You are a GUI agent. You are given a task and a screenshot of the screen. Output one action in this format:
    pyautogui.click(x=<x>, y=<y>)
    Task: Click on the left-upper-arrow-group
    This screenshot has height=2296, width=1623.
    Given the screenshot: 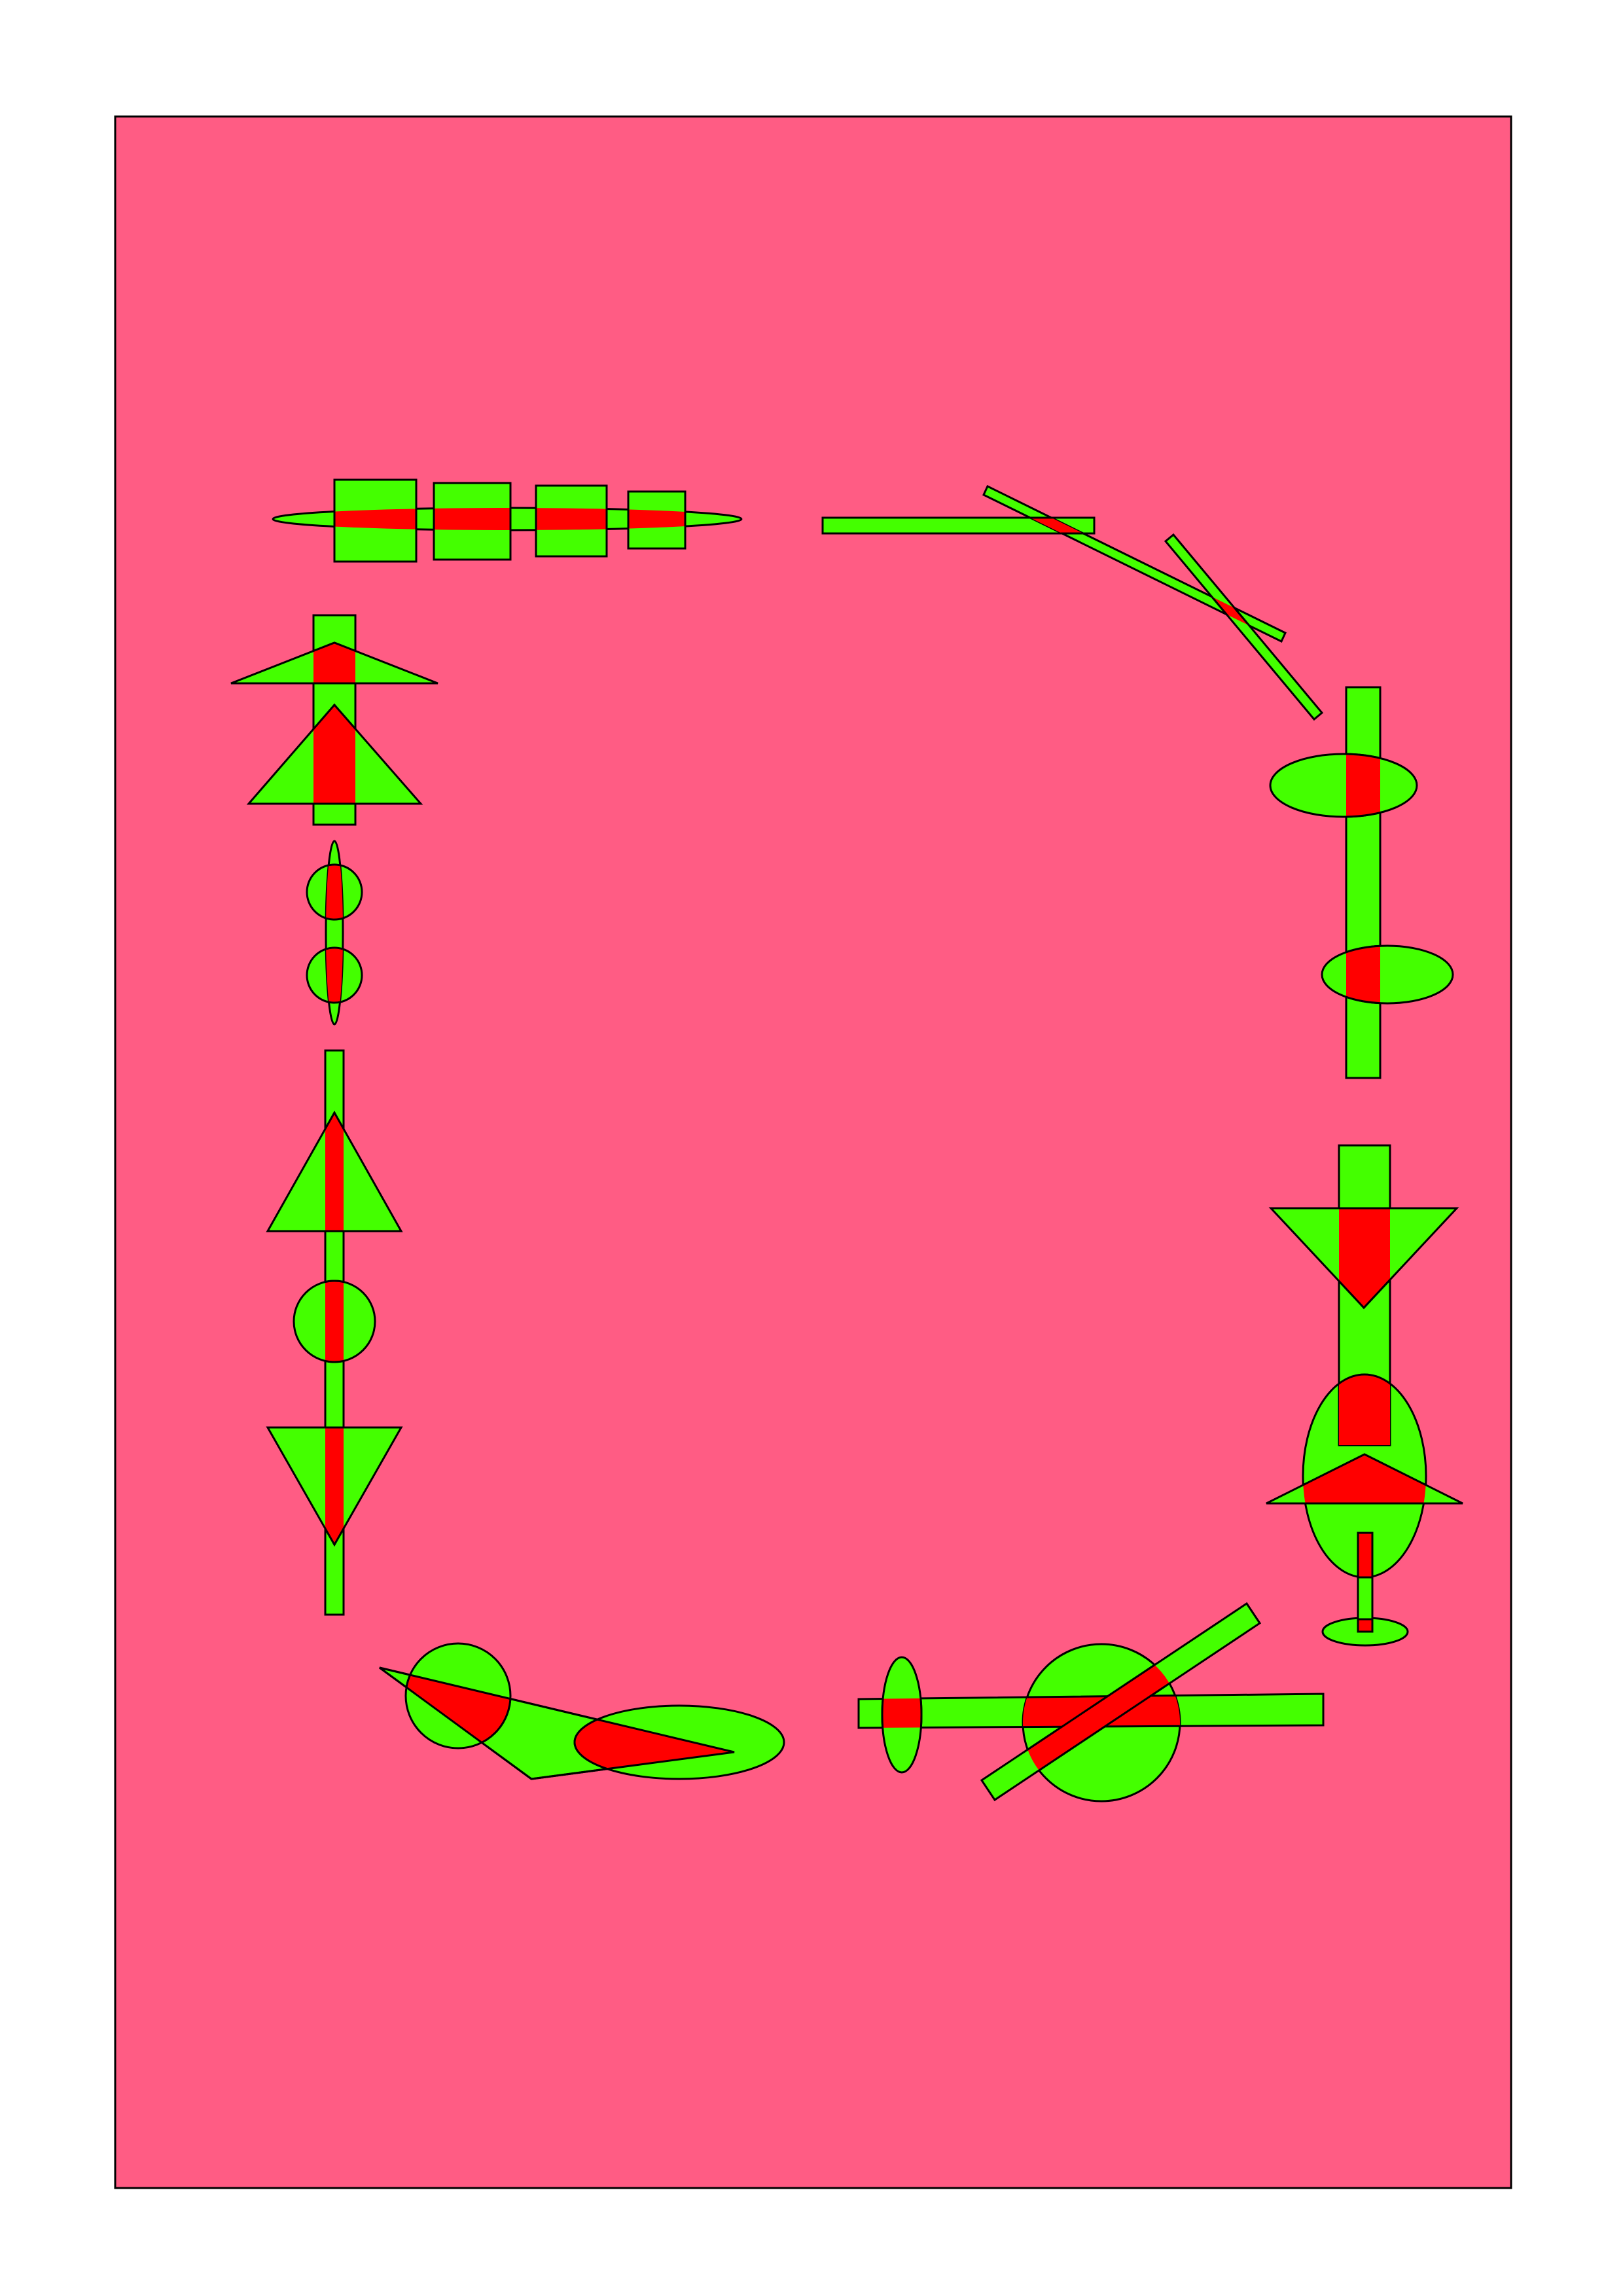 What is the action you would take?
    pyautogui.click(x=334, y=720)
    